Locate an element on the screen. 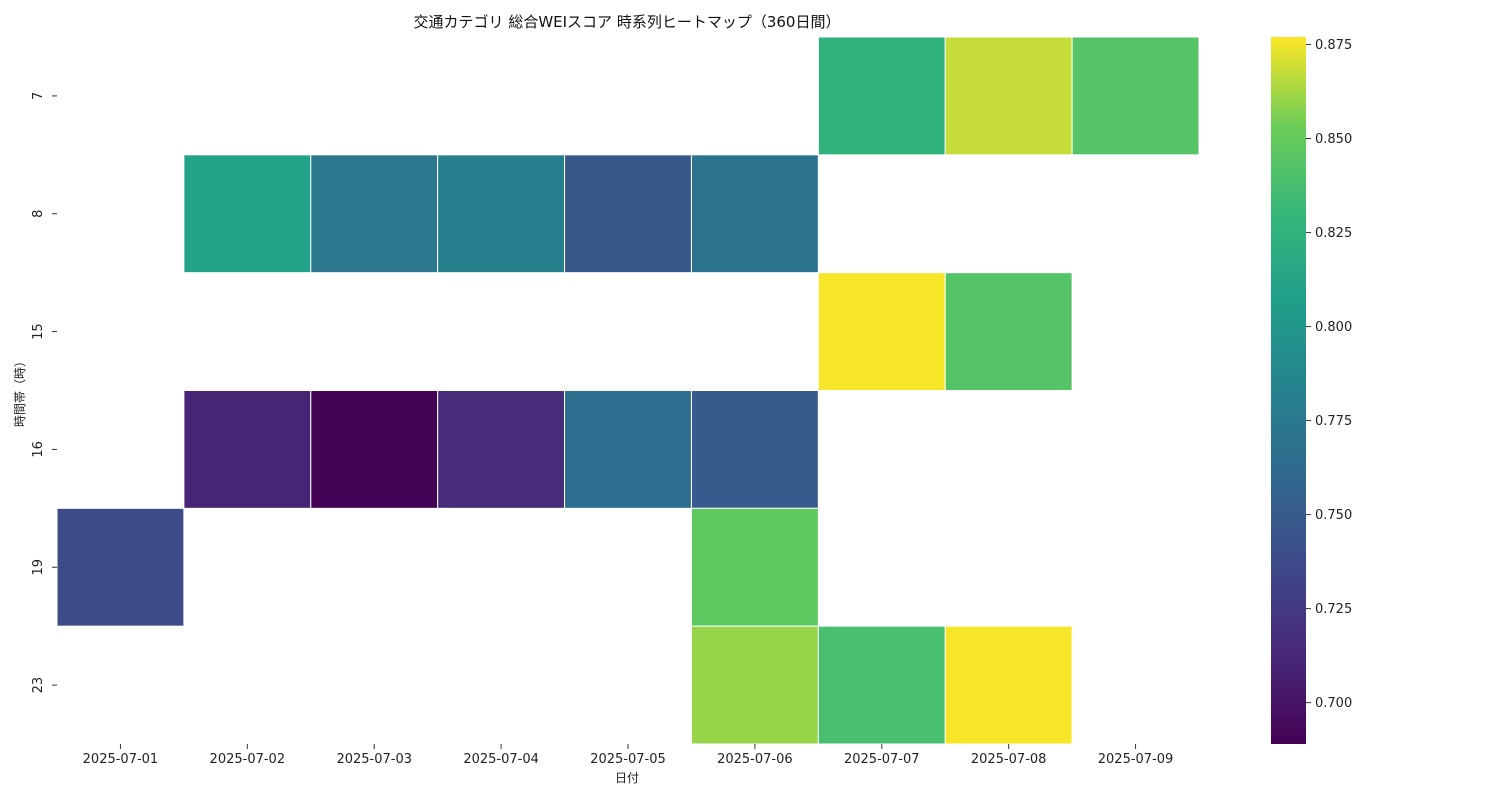 This screenshot has height=800, width=1500. colorbar-tick-label: 0.875 is located at coordinates (1333, 45).